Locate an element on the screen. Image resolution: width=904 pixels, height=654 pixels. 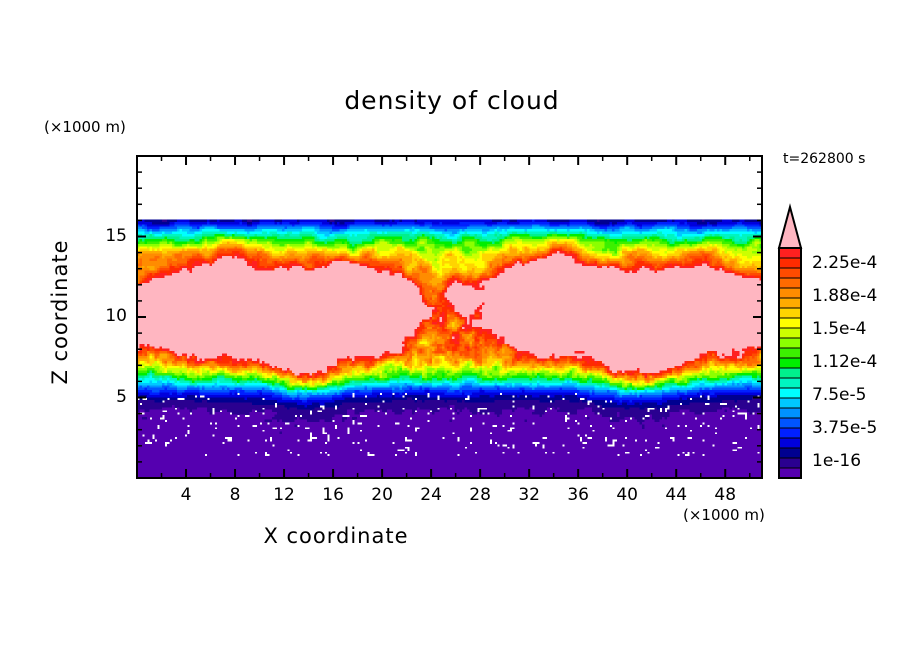
x-tick-label: 20 is located at coordinates (382, 495).